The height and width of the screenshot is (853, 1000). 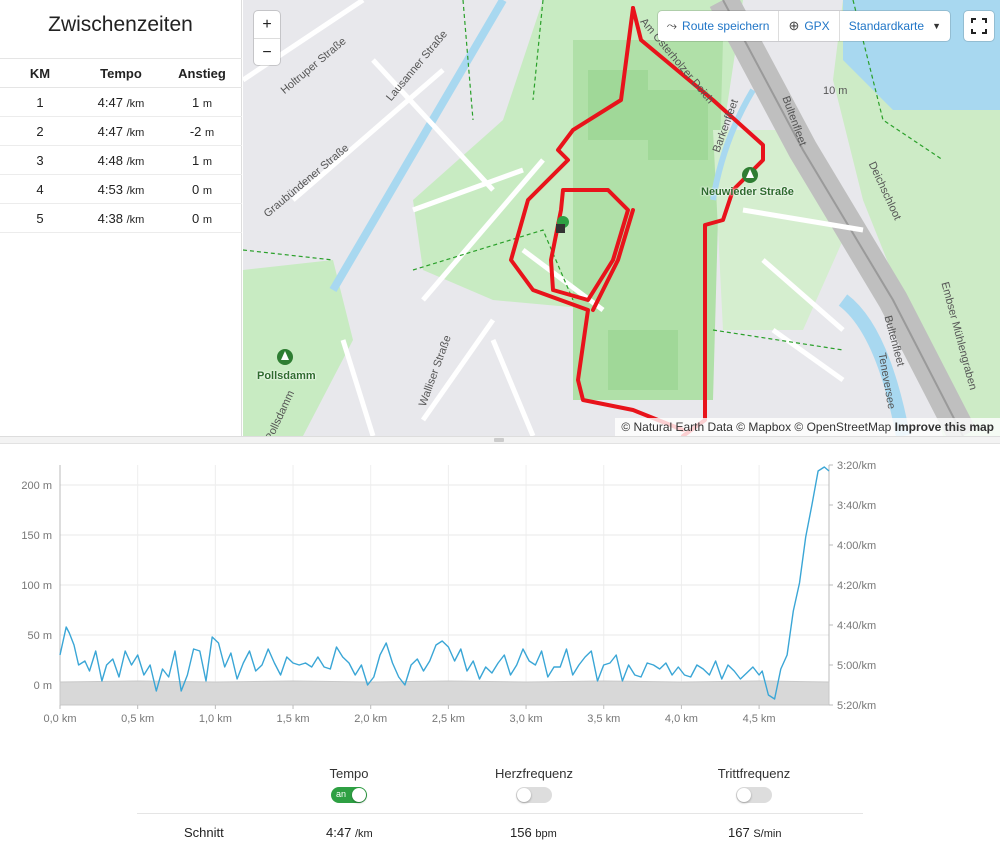 I want to click on fullscreen-button, so click(x=979, y=26).